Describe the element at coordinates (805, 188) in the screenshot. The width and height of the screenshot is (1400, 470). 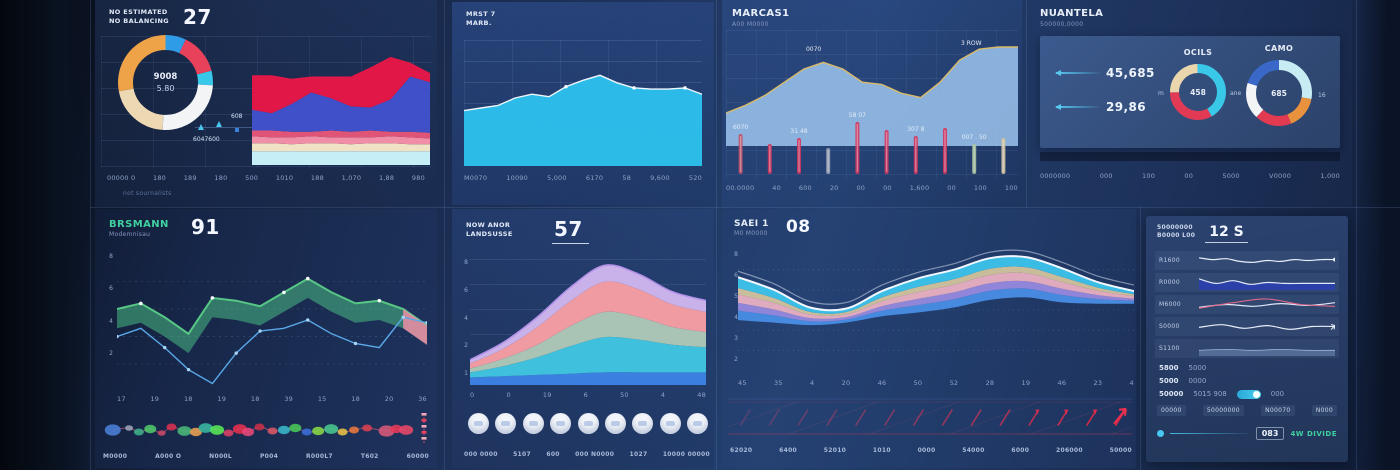
I see `x-axis-label: 600` at that location.